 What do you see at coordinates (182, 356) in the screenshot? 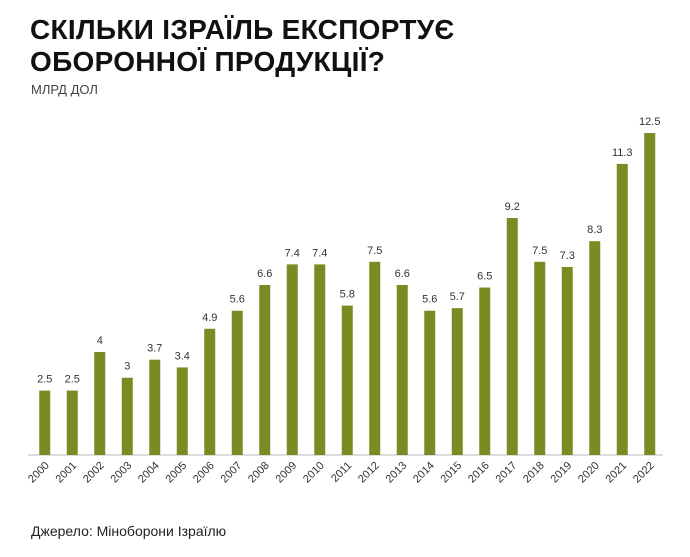
I see `value-label: 3.4` at bounding box center [182, 356].